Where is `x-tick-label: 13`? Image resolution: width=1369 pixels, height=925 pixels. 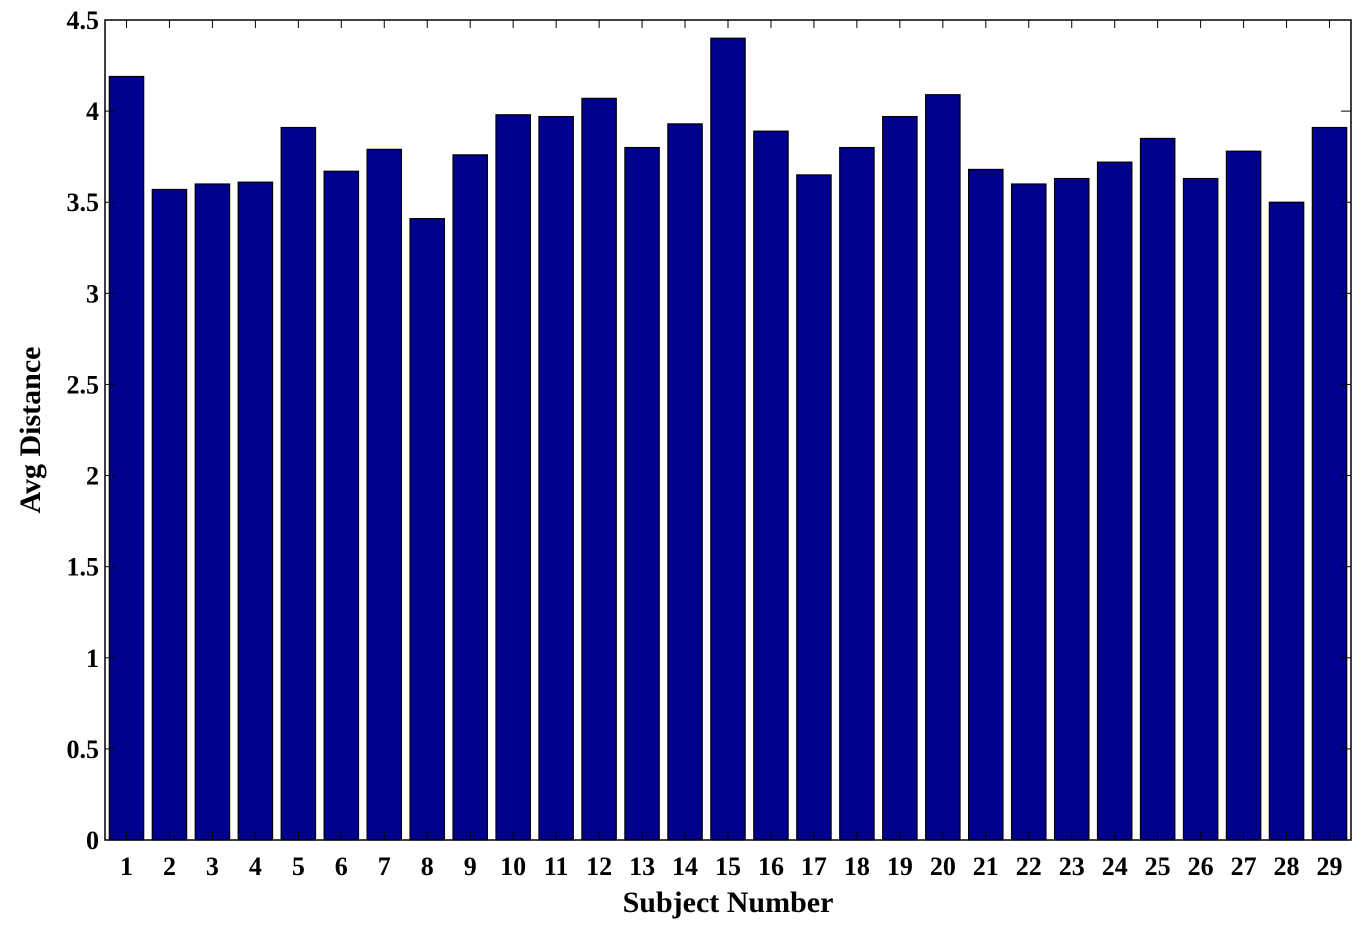 x-tick-label: 13 is located at coordinates (642, 866).